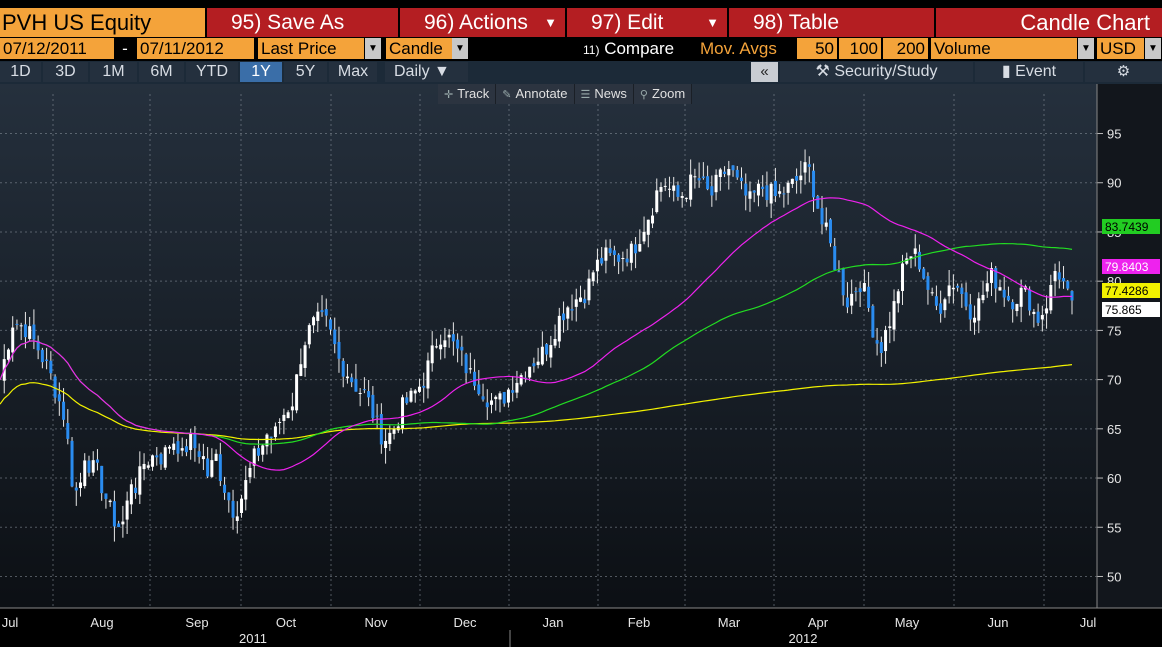  Describe the element at coordinates (426, 72) in the screenshot. I see `frequency-select: Daily ▼` at that location.